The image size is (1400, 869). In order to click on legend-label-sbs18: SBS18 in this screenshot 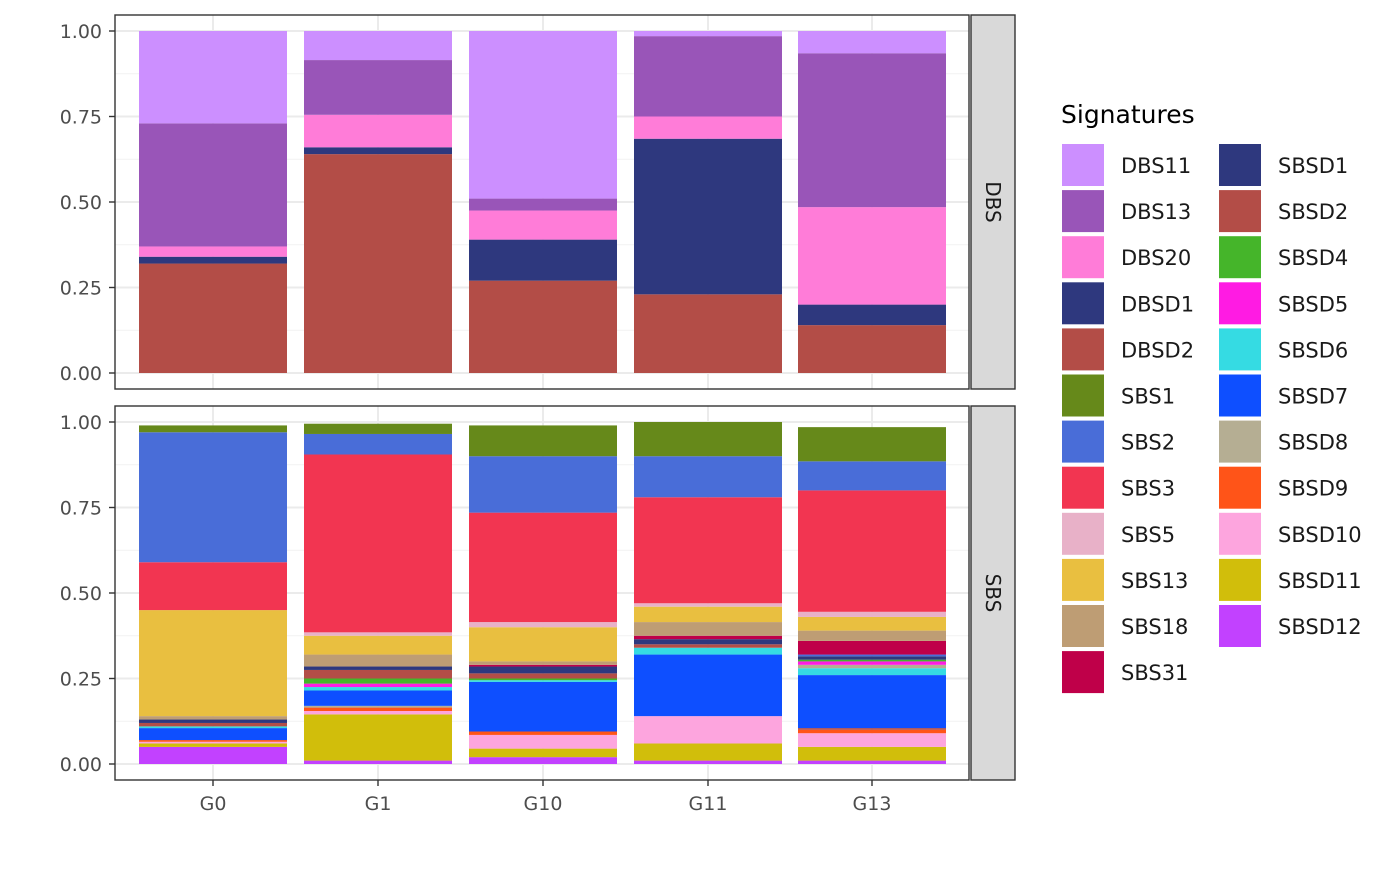, I will do `click(1154, 627)`.